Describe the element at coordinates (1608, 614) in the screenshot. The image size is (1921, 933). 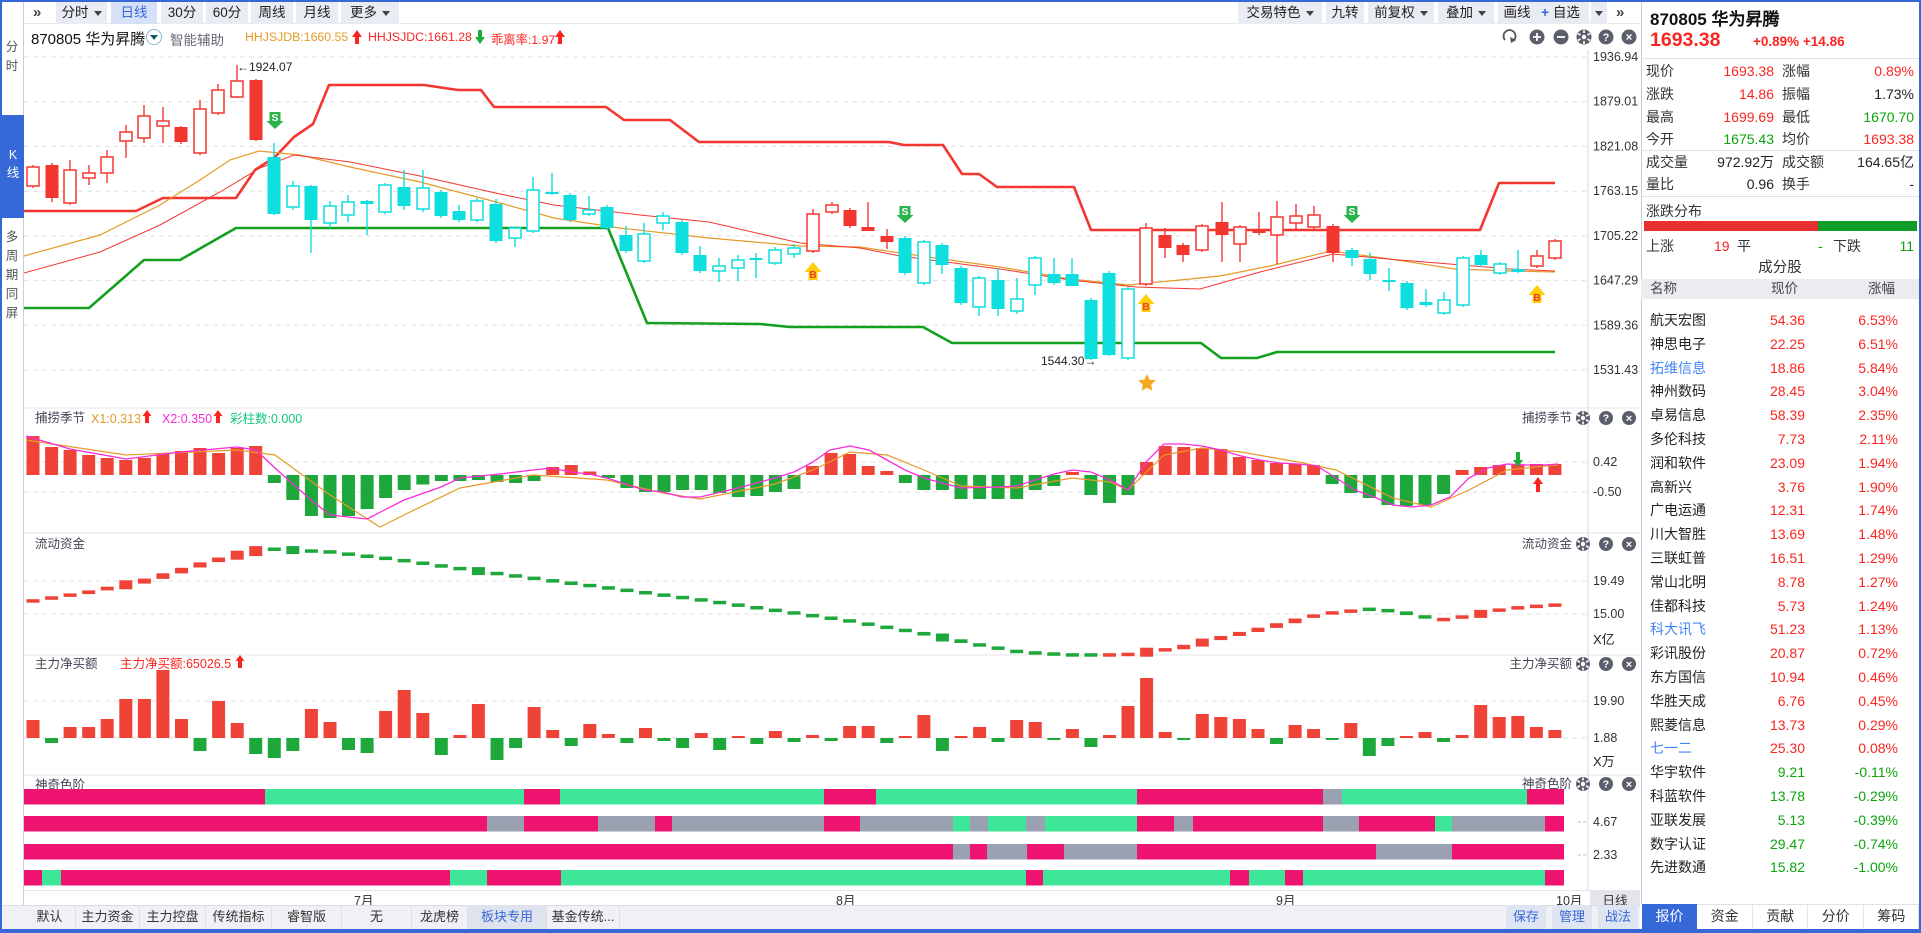
I see `svg-text: 15.00` at that location.